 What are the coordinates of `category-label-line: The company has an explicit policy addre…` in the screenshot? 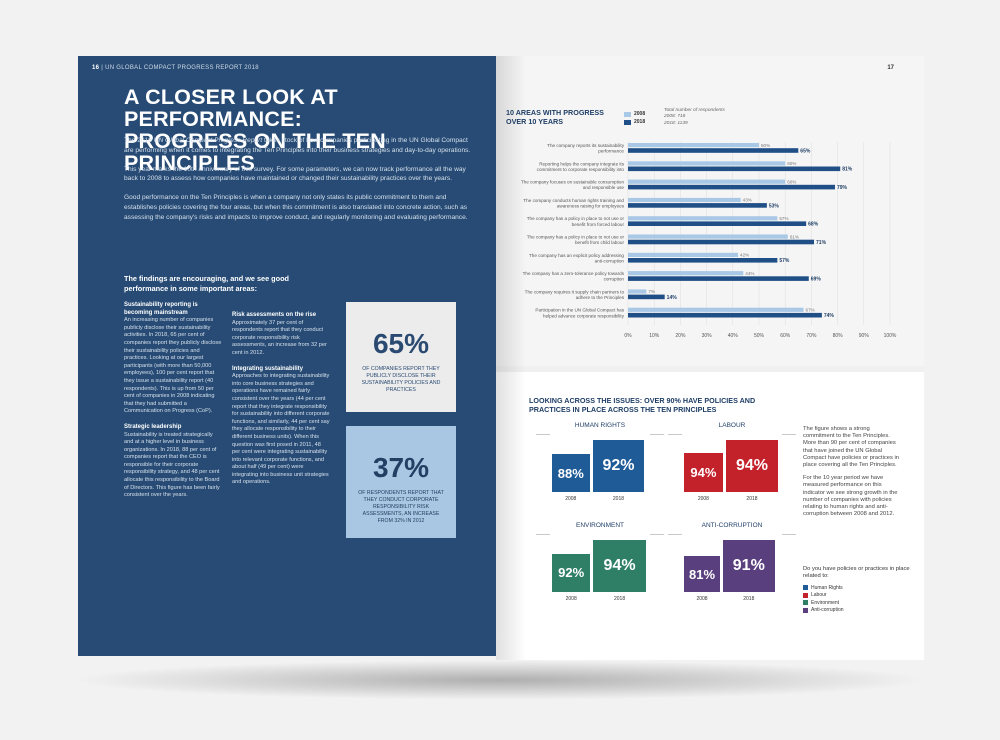 It's located at (576, 255).